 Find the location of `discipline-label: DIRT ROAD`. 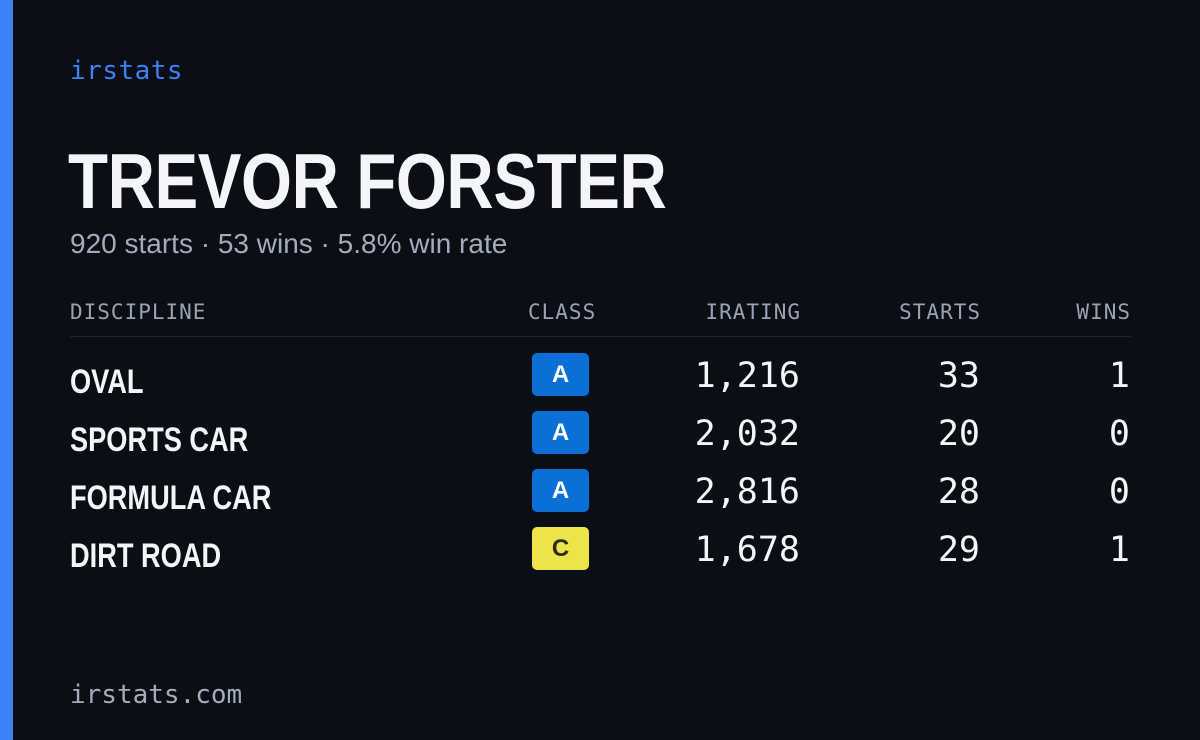

discipline-label: DIRT ROAD is located at coordinates (146, 556).